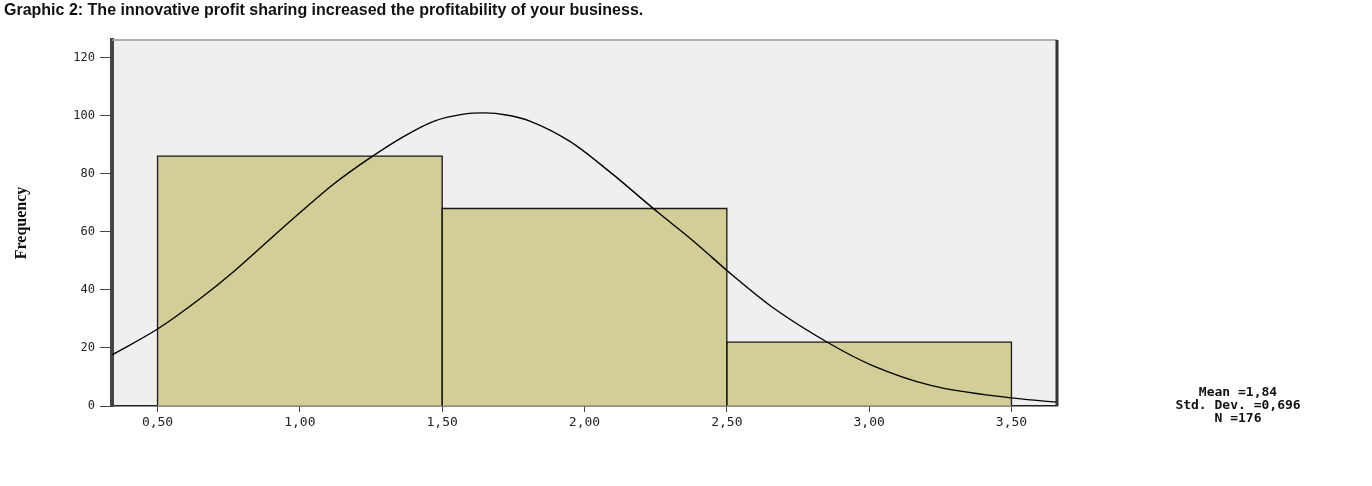  Describe the element at coordinates (87, 347) in the screenshot. I see `y-tick-label: 20` at that location.